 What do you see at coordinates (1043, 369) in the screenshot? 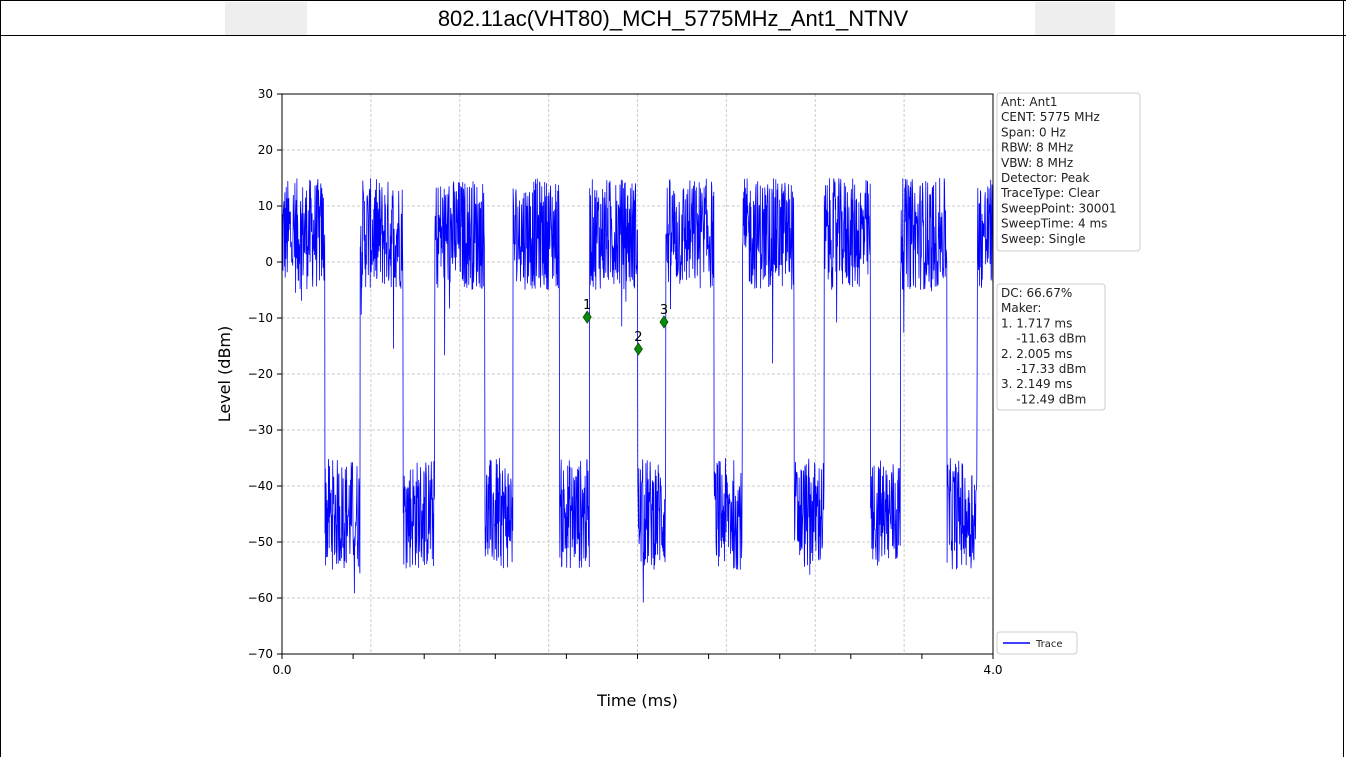
I see `marker-box-line: -17.33 dBm` at bounding box center [1043, 369].